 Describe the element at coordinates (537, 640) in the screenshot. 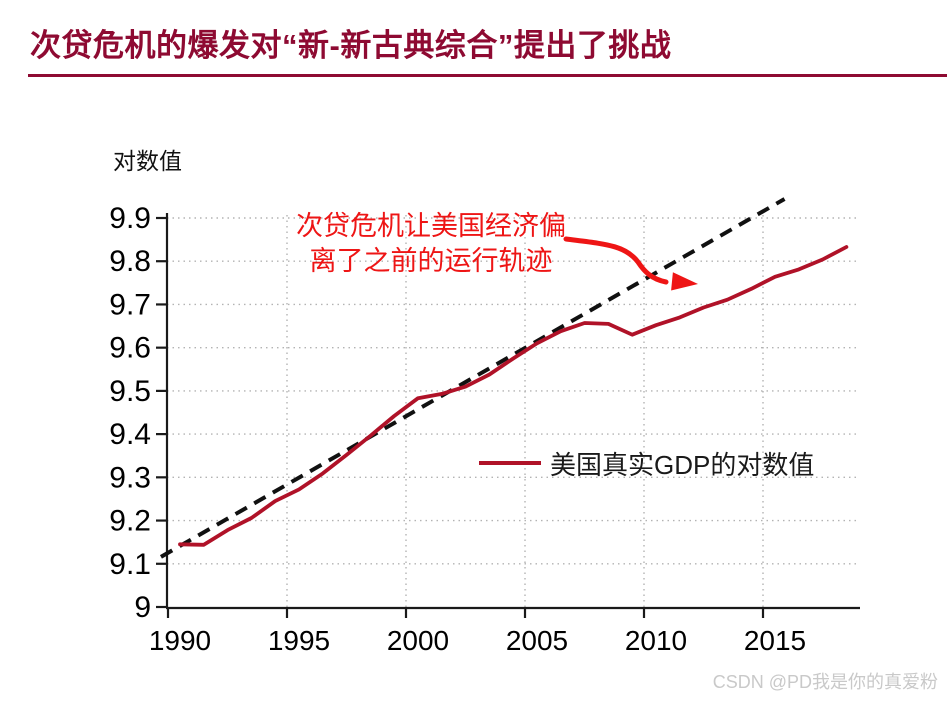

I see `x-tick-label: 2005` at that location.